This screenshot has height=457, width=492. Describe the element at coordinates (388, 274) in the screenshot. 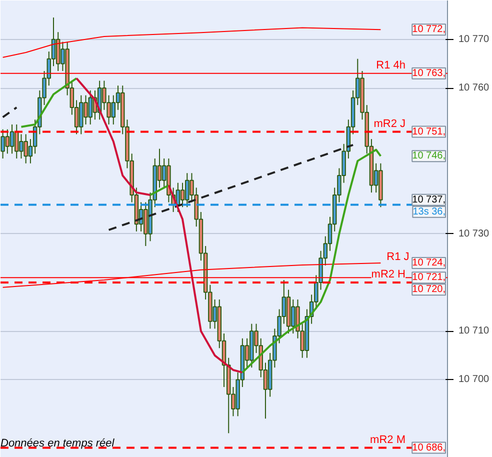

I see `ref-line-label: mR2 H` at that location.